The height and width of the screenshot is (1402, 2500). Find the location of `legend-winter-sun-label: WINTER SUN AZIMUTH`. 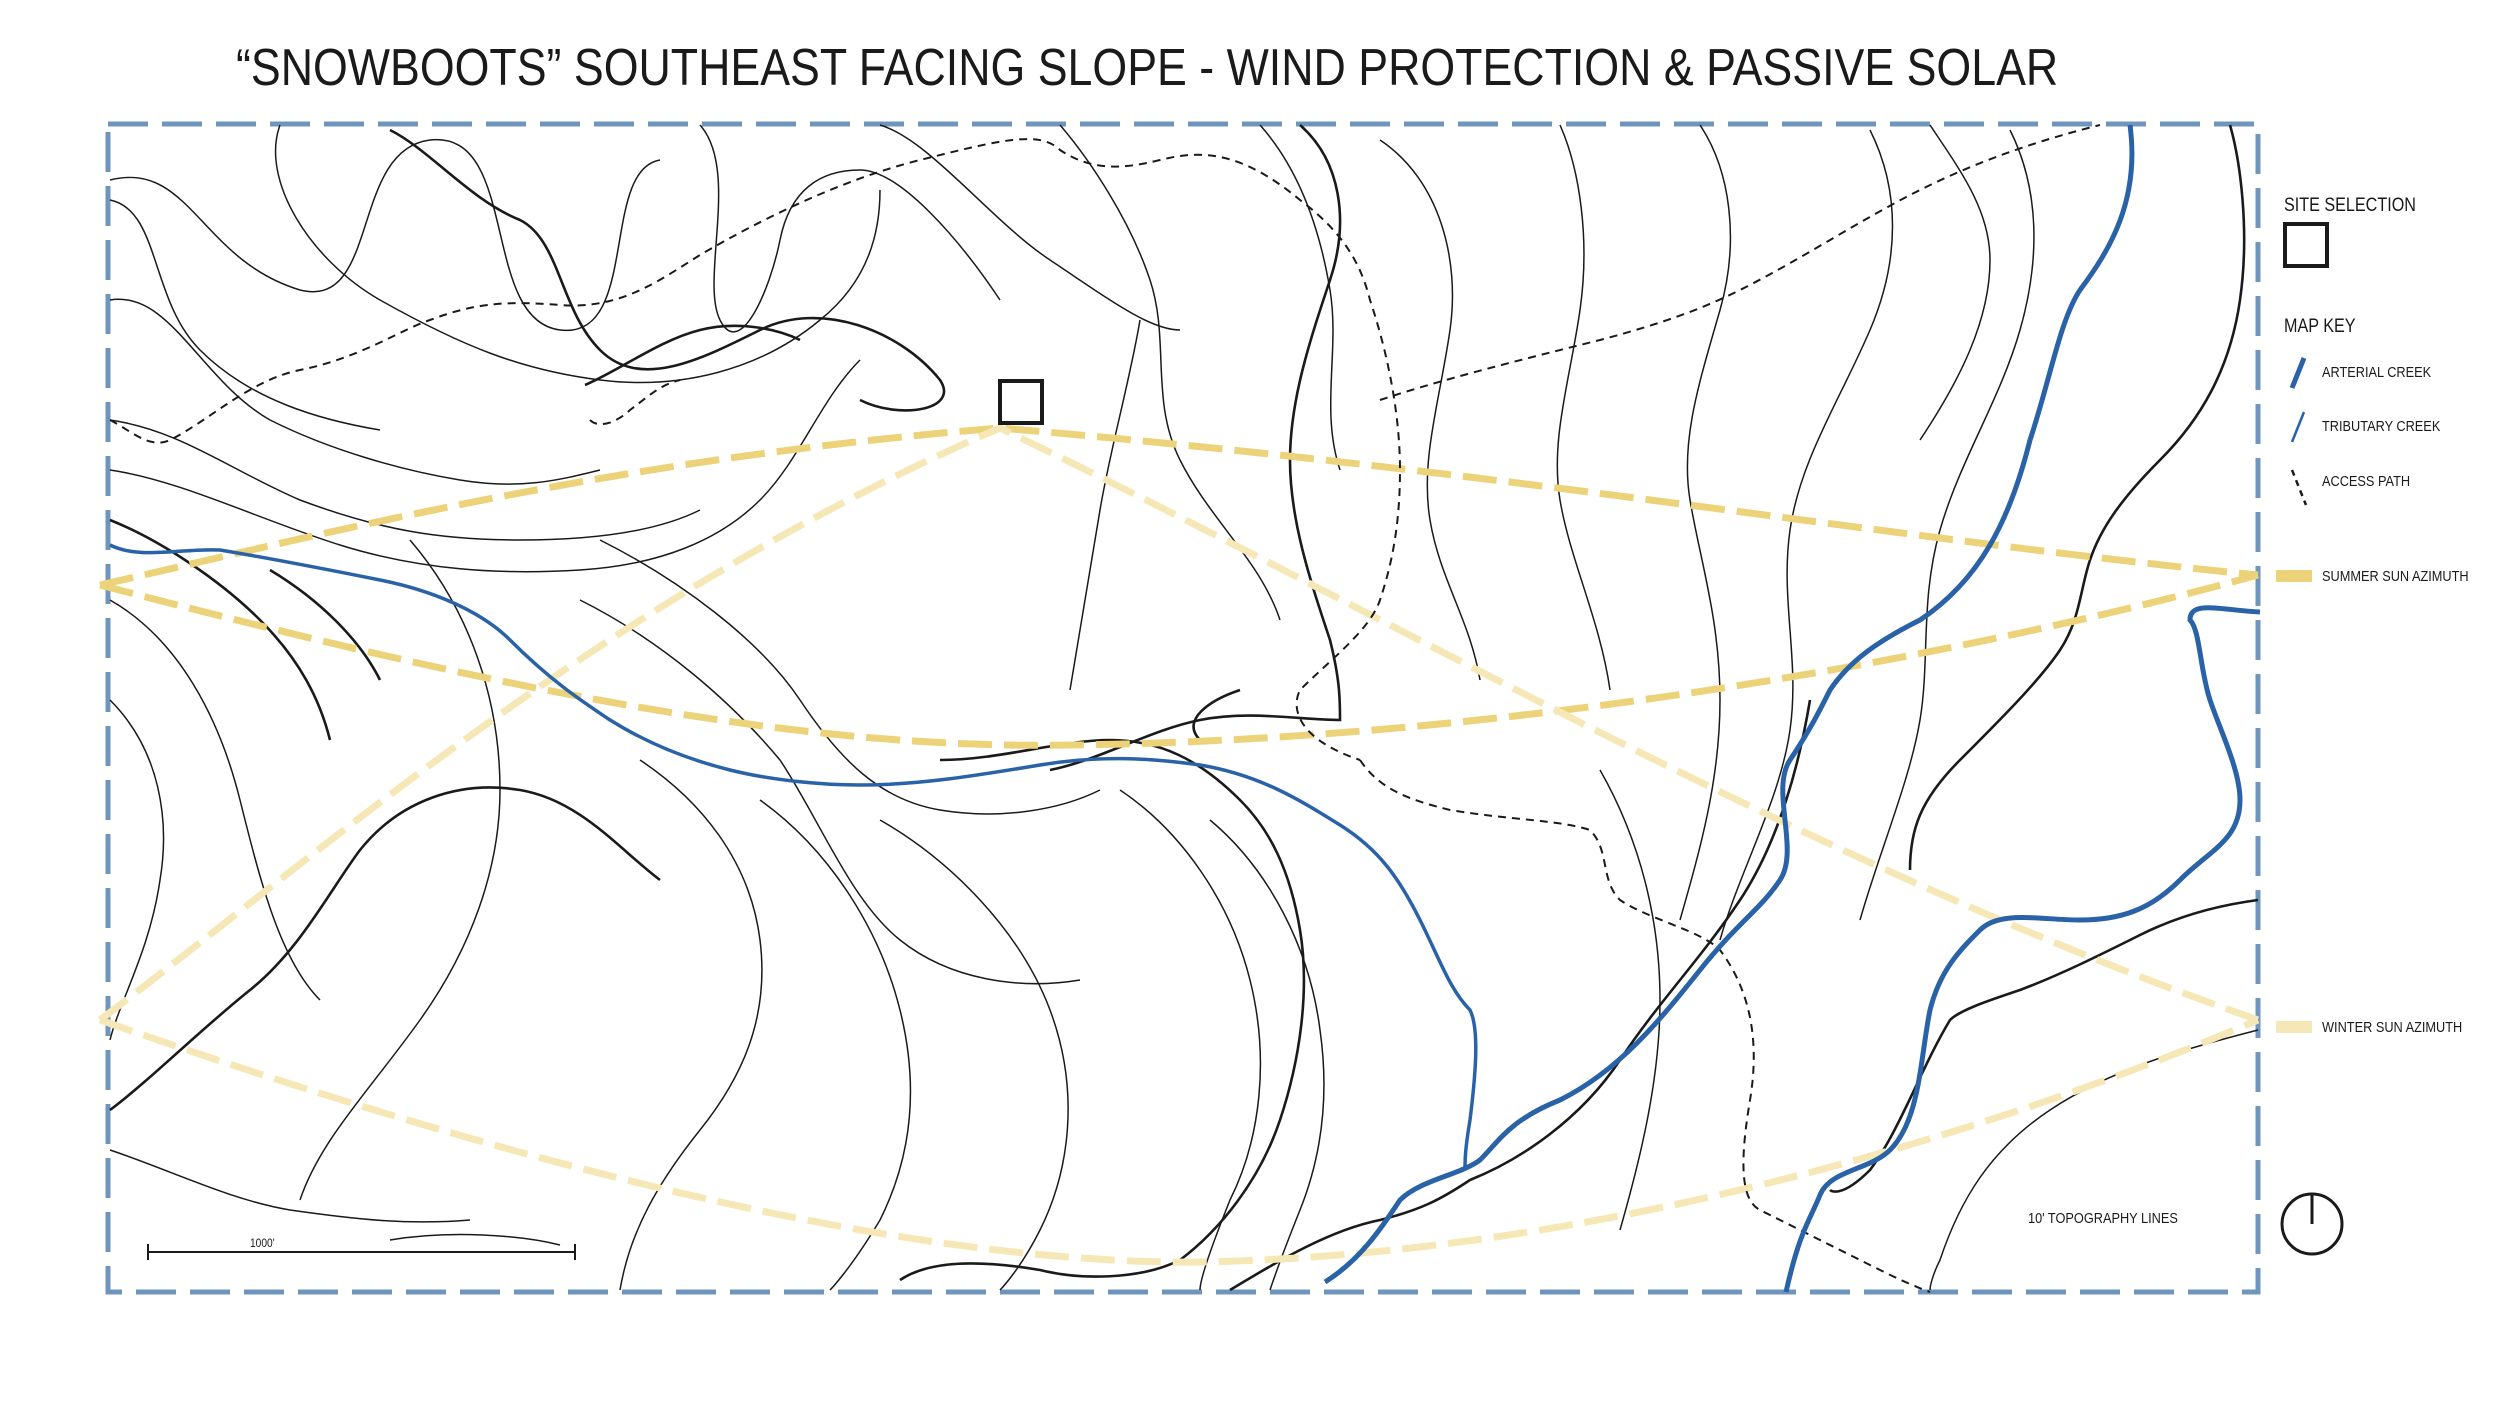

legend-winter-sun-label: WINTER SUN AZIMUTH is located at coordinates (2392, 1027).